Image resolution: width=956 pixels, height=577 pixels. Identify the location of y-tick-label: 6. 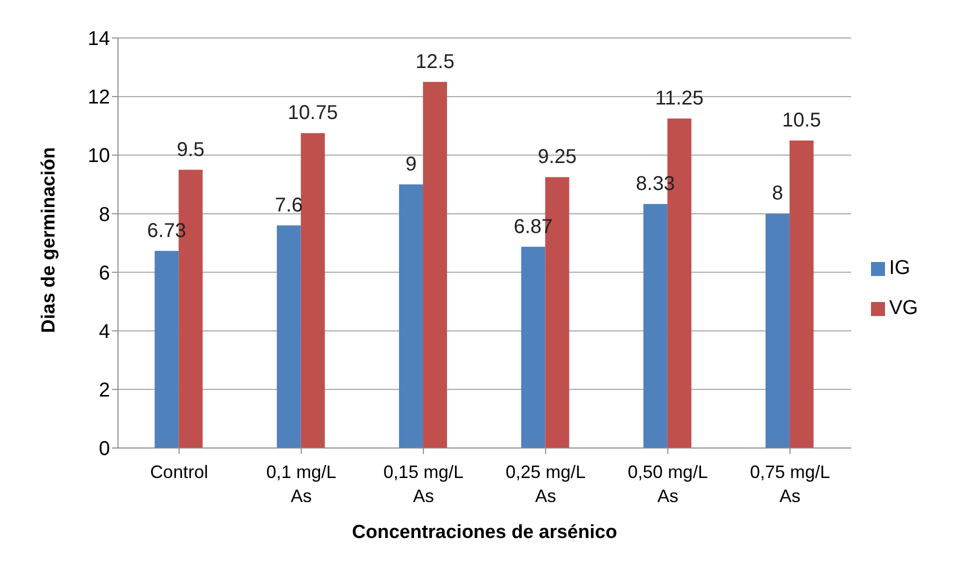
(104, 273).